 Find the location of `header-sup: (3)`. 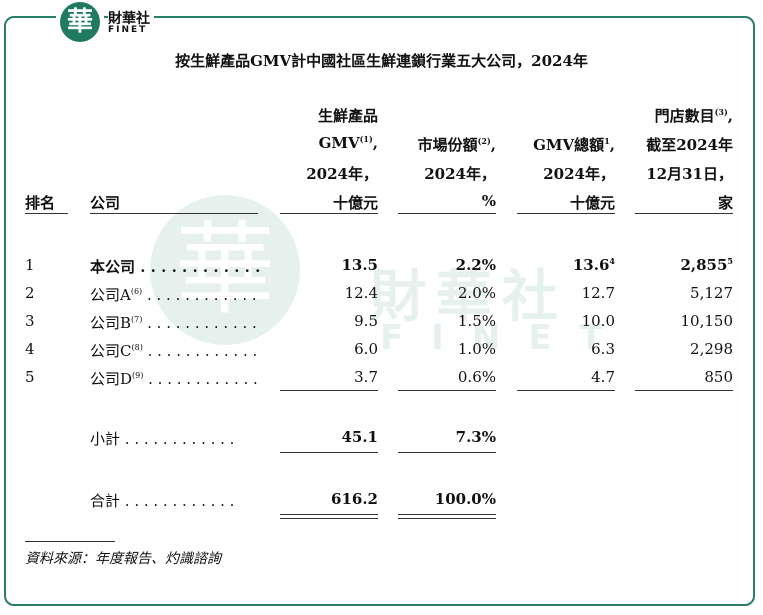

header-sup: (3) is located at coordinates (721, 112).